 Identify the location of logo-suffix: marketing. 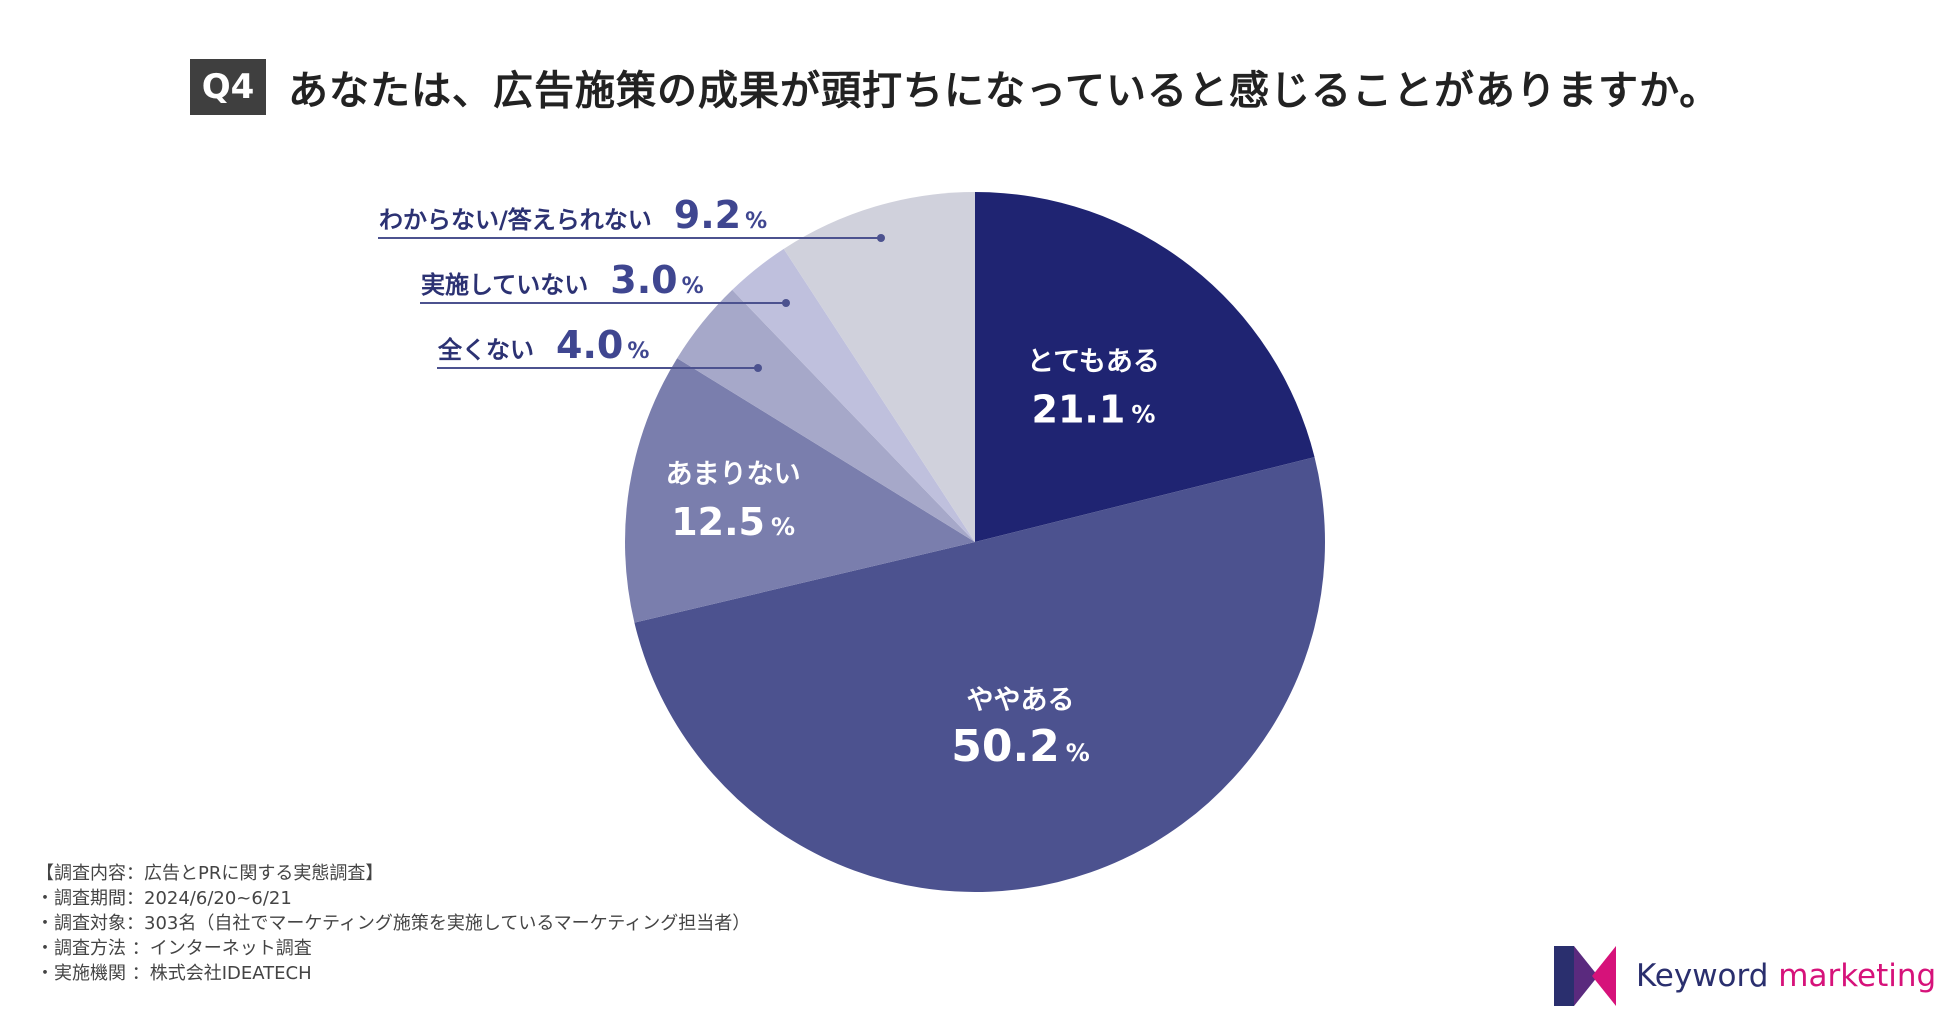
(1852, 976).